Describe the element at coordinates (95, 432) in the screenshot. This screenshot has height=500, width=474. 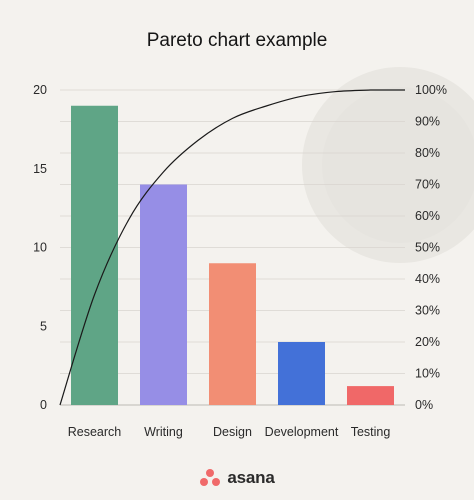
I see `x-tick-label: Research` at that location.